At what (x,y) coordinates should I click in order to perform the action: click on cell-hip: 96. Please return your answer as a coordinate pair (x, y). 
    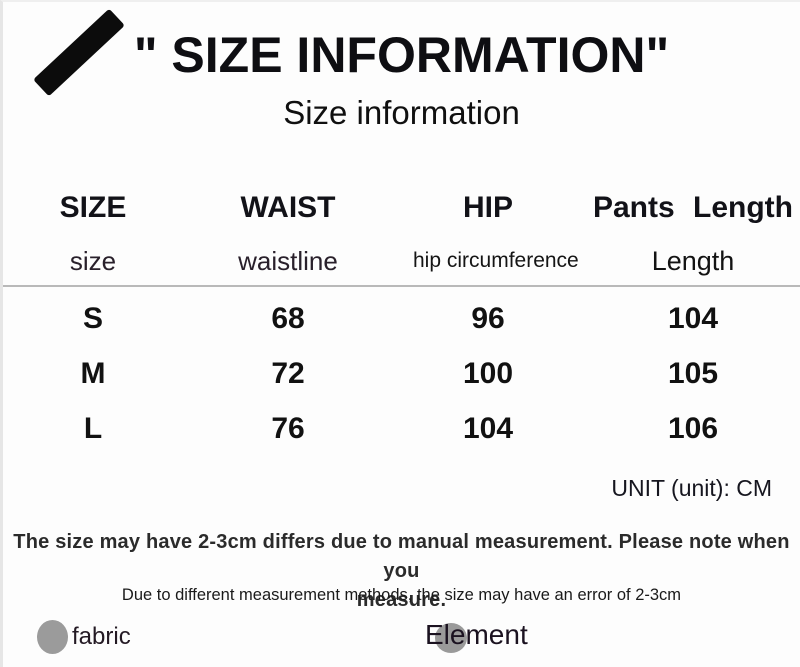
    Looking at the image, I should click on (488, 318).